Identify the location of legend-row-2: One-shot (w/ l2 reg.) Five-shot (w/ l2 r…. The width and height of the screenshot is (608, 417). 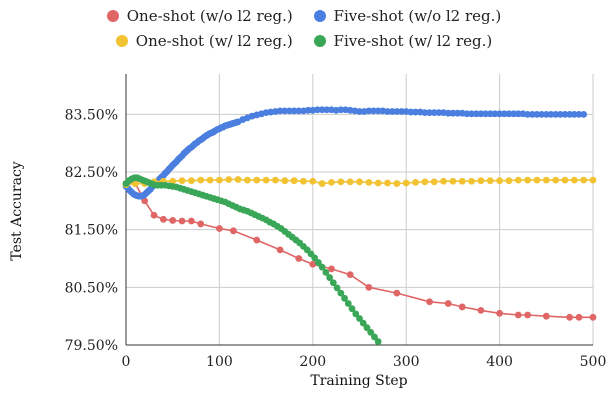
(304, 41).